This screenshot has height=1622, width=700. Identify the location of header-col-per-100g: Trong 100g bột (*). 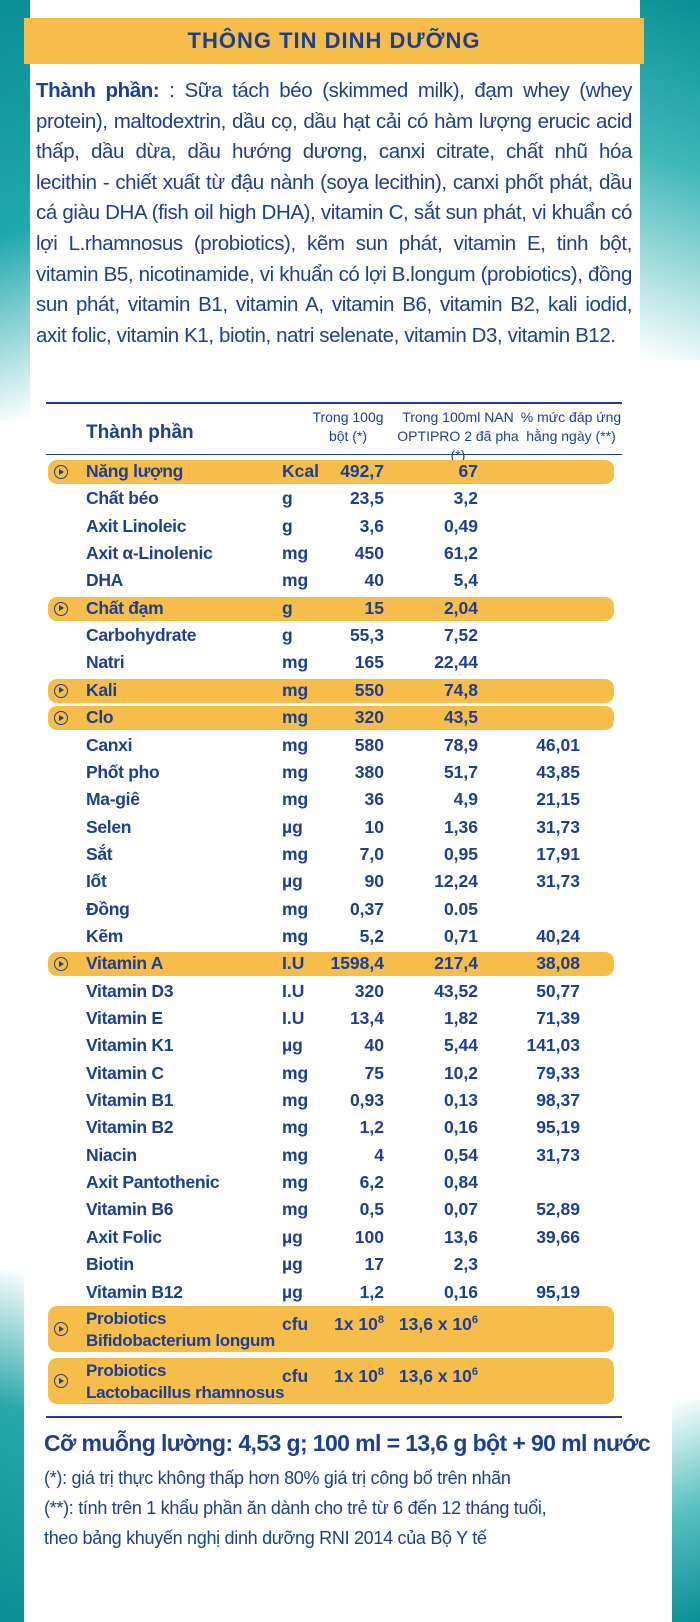
(348, 427).